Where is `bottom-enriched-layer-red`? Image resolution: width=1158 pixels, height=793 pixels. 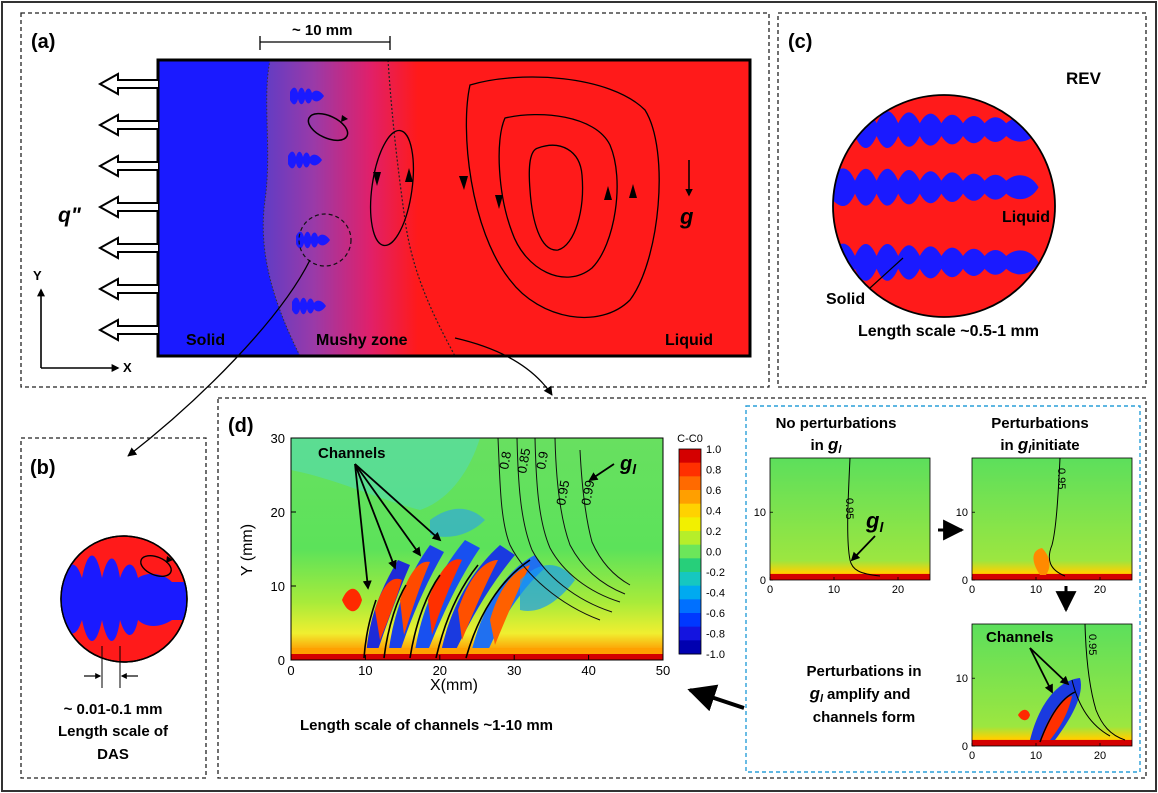
bottom-enriched-layer-red is located at coordinates (477, 657).